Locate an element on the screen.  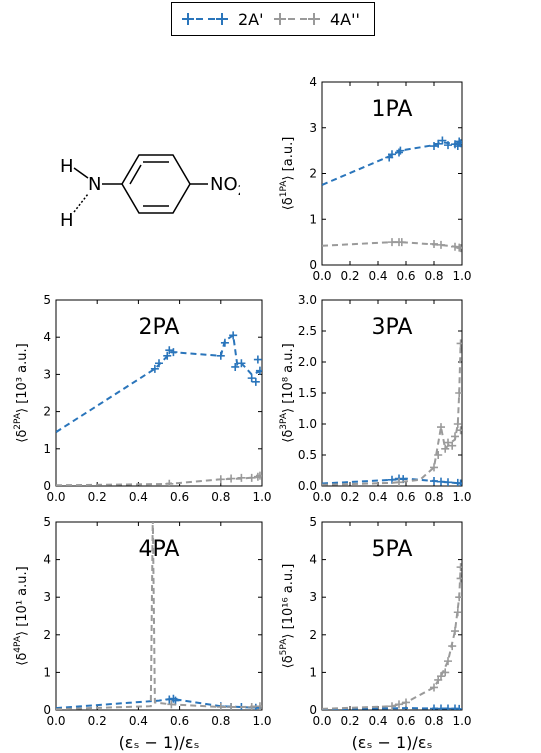
y-axis-label-unit: ⟩ [10³ a.u.] is located at coordinates (22, 378).